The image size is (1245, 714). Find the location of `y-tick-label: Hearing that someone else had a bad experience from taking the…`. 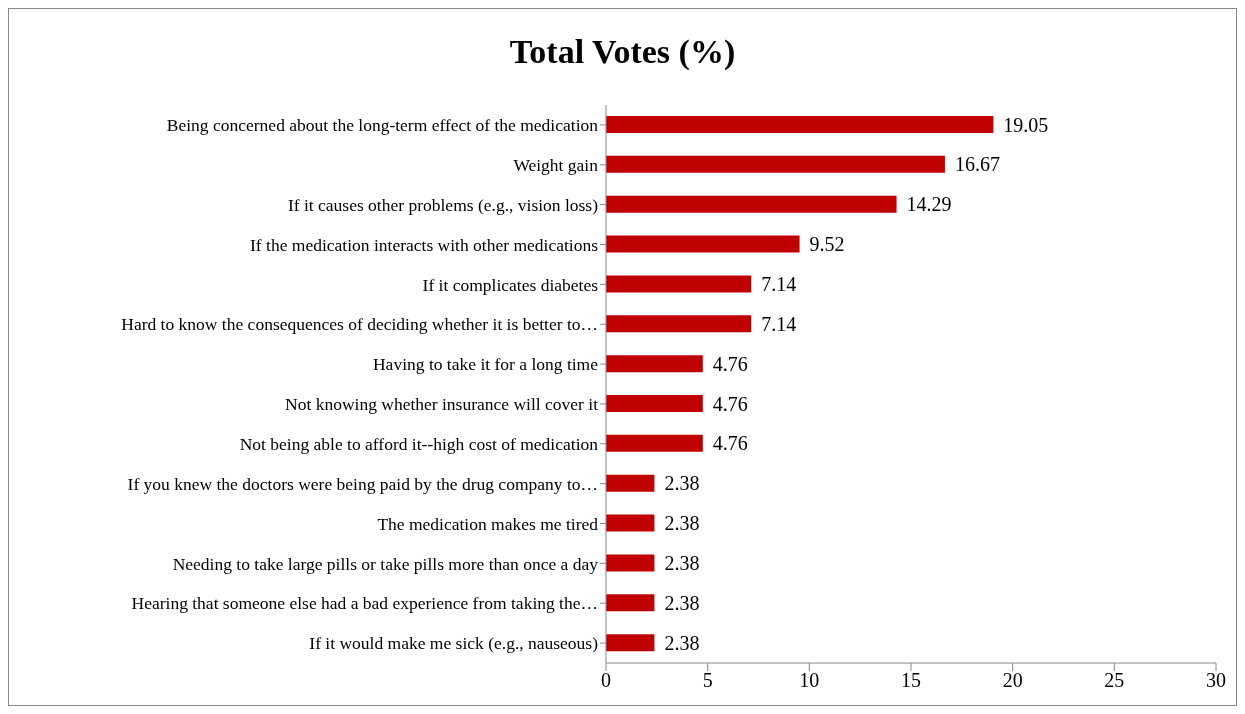

y-tick-label: Hearing that someone else had a bad experience from taking the… is located at coordinates (364, 603).